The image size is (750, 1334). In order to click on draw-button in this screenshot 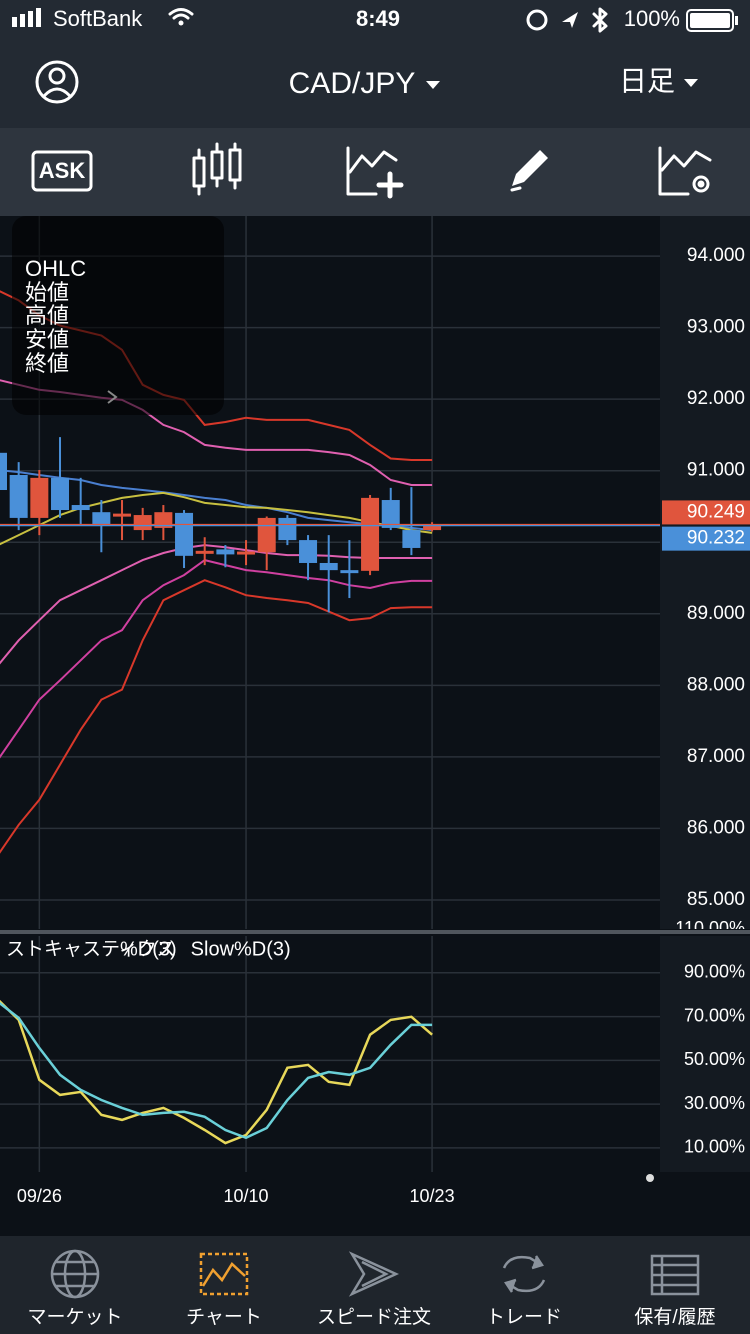, I will do `click(529, 171)`.